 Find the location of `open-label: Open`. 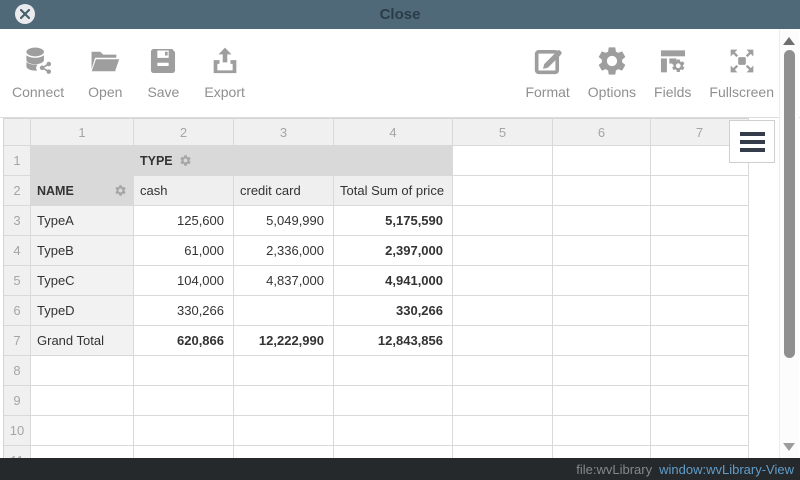

open-label: Open is located at coordinates (105, 92).